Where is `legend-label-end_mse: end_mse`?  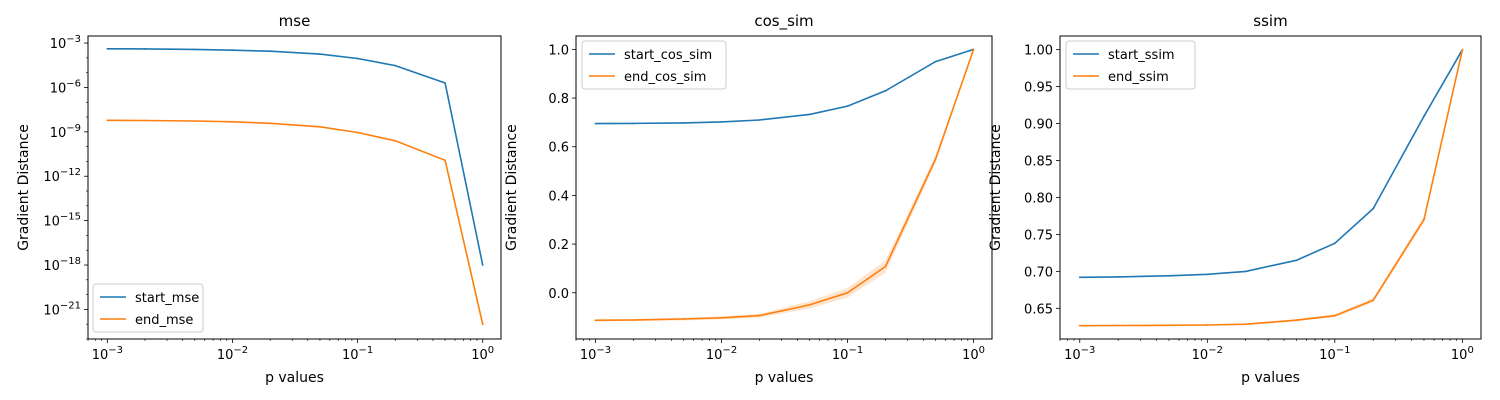
legend-label-end_mse: end_mse is located at coordinates (164, 320).